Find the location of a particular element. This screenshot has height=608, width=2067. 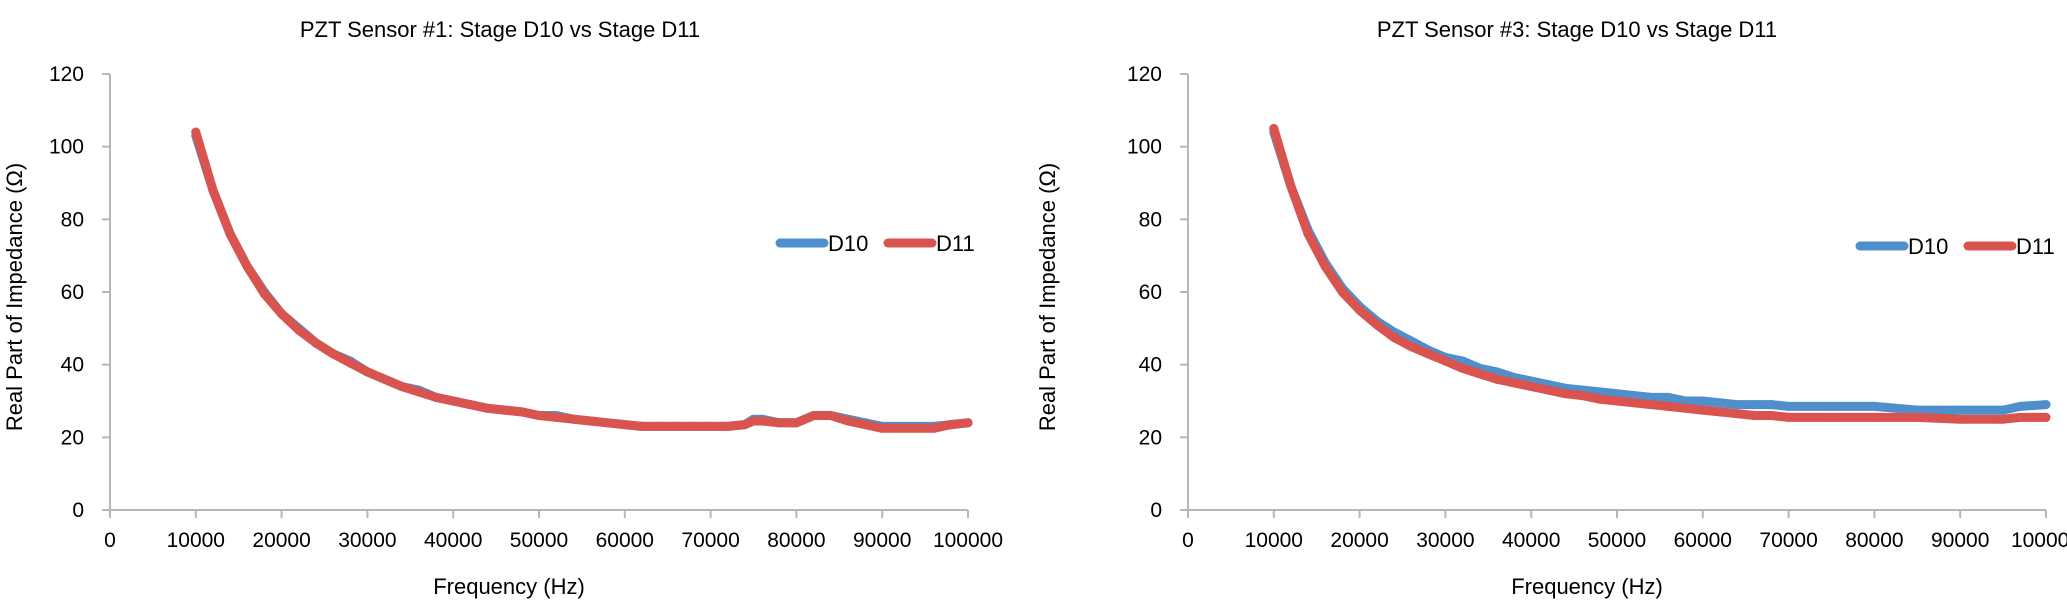

y-tick-label: 120 is located at coordinates (1144, 74).